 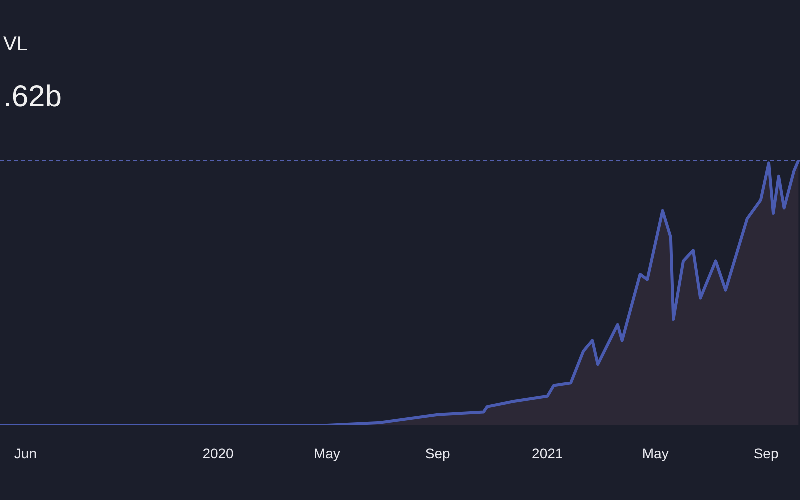 What do you see at coordinates (218, 454) in the screenshot?
I see `x-tick-label: 2020` at bounding box center [218, 454].